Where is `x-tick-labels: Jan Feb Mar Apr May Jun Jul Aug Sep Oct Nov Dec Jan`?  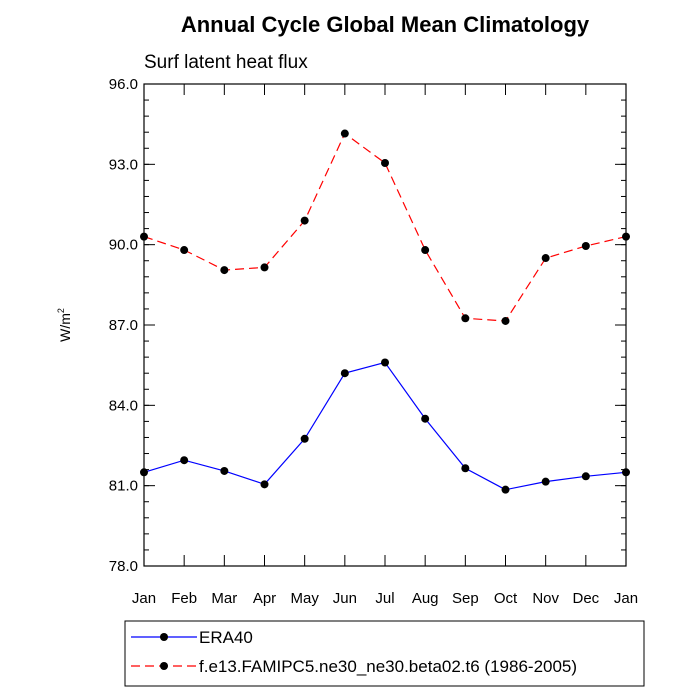 x-tick-labels: Jan Feb Mar Apr May Jun Jul Aug Sep Oct Nov Dec Jan is located at coordinates (385, 598).